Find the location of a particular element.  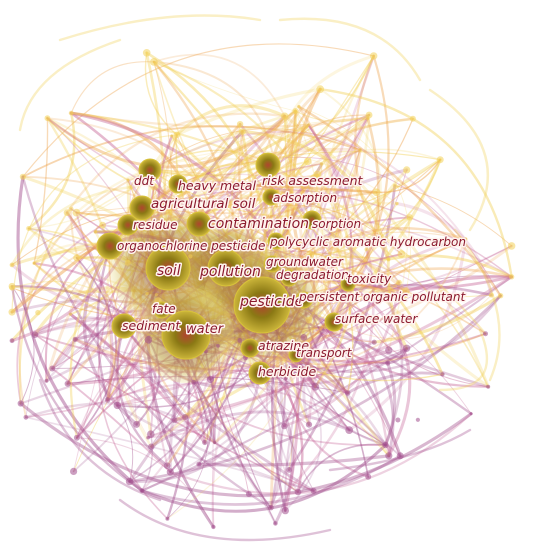

keyword-label-risk-assessment: risk assessment is located at coordinates (313, 180).